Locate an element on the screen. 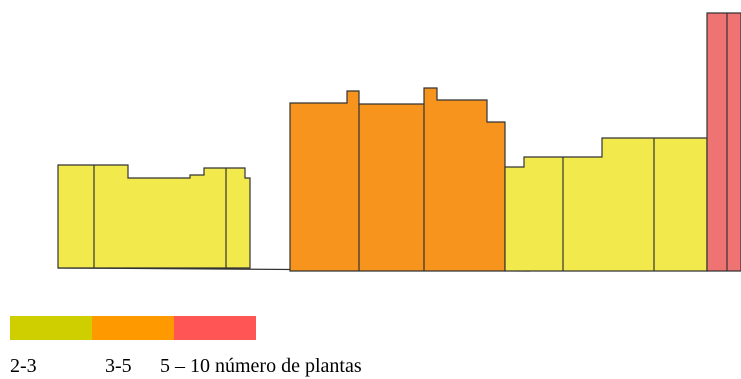 The width and height of the screenshot is (741, 379). building-block-tall is located at coordinates (723, 142).